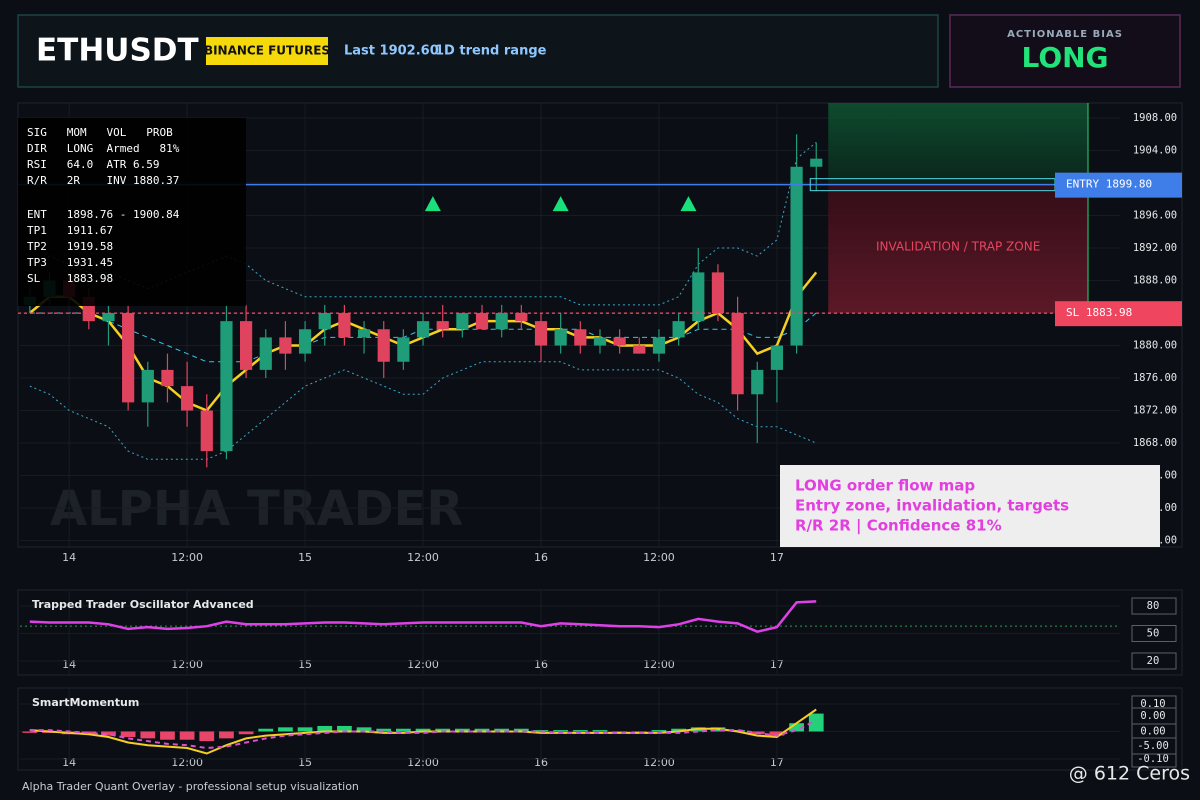 This screenshot has height=800, width=1200. I want to click on y-tick-label: 20, so click(1153, 661).